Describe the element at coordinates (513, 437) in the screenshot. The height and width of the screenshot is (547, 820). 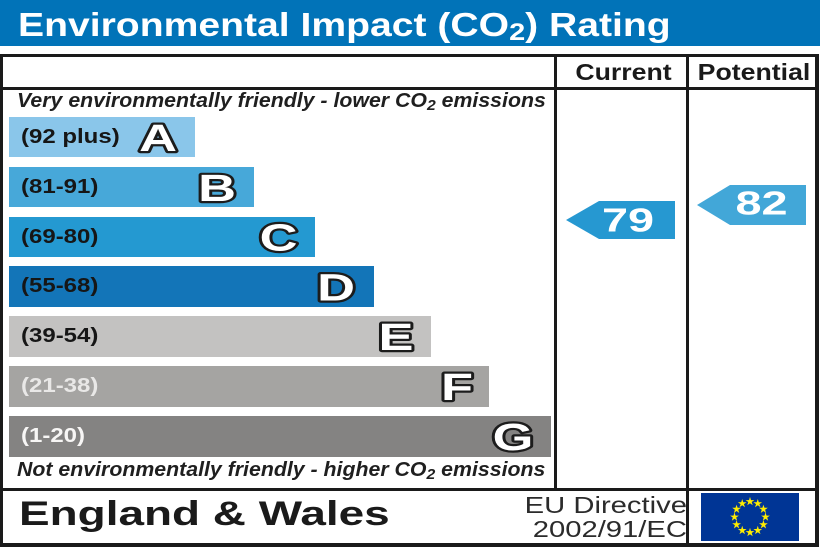
I see `svg-text: G` at that location.